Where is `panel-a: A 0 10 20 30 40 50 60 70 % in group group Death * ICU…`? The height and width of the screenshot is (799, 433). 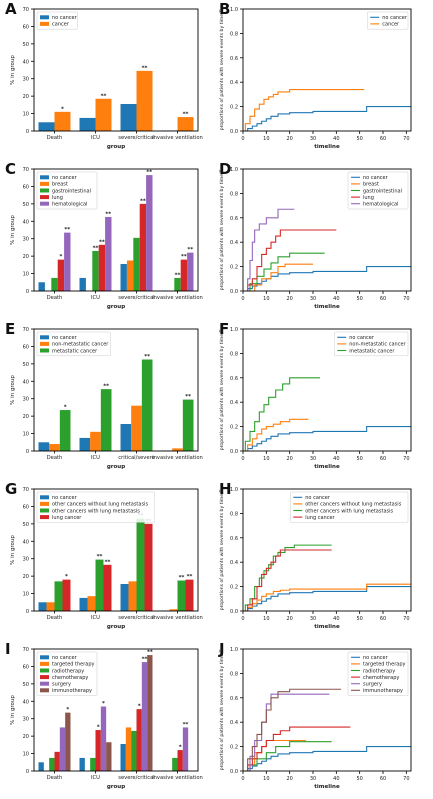
panel-a: A 0 10 20 30 40 50 60 70 % in group group Death * ICU… is located at coordinates (104, 75).